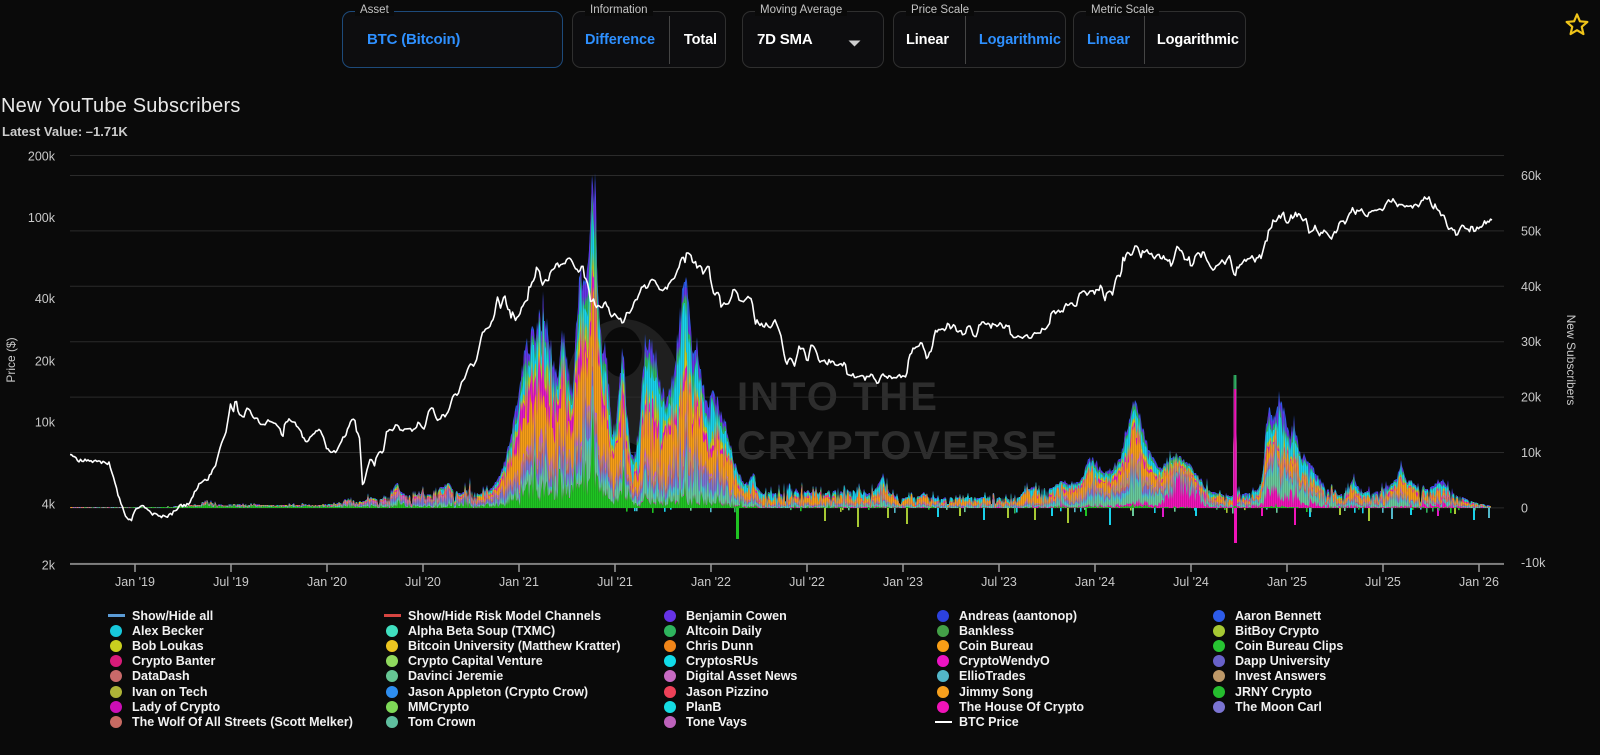  I want to click on svg-text: 100k, so click(42, 218).